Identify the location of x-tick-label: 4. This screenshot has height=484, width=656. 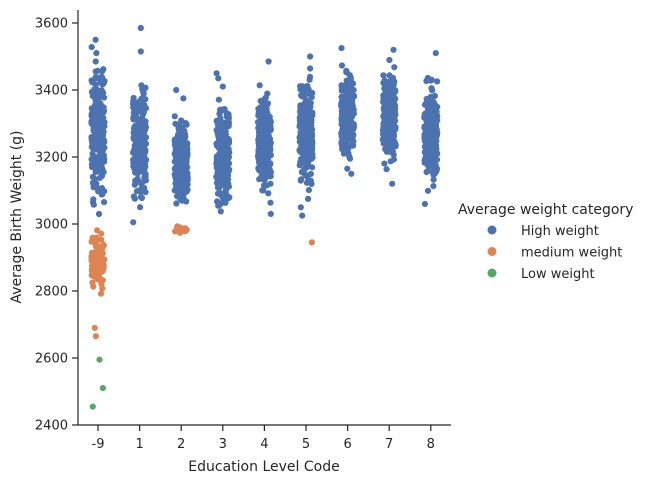
(264, 444).